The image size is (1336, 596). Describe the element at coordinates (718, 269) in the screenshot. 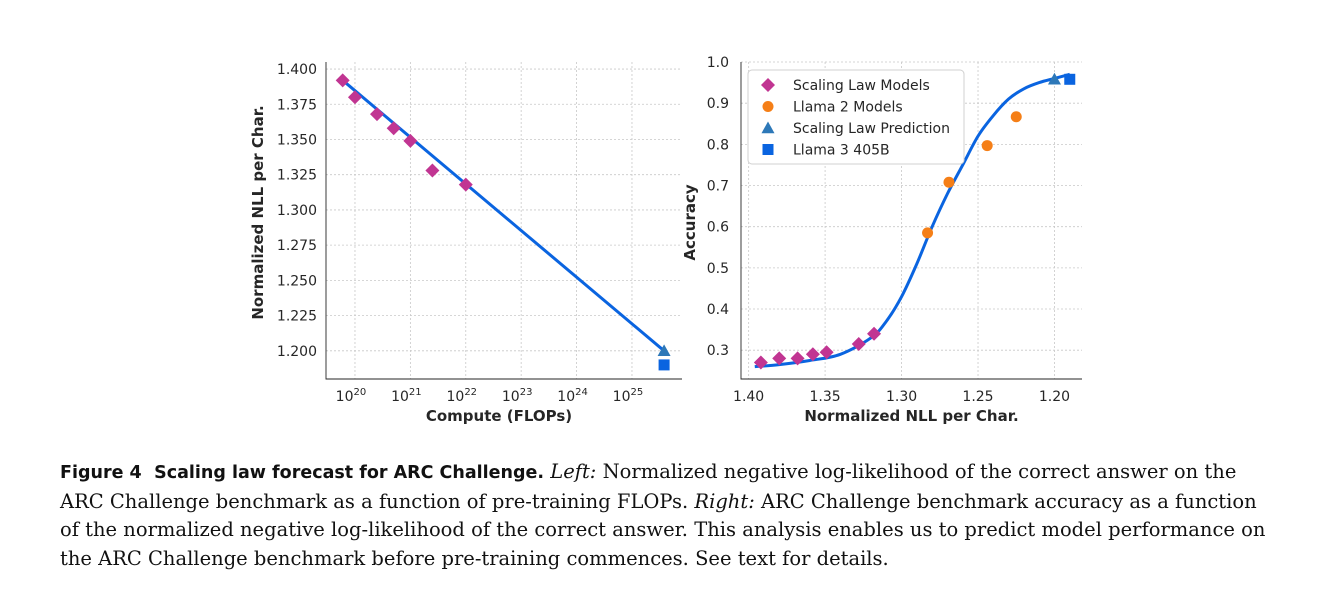

I see `right-ytick-label: 0.5` at that location.